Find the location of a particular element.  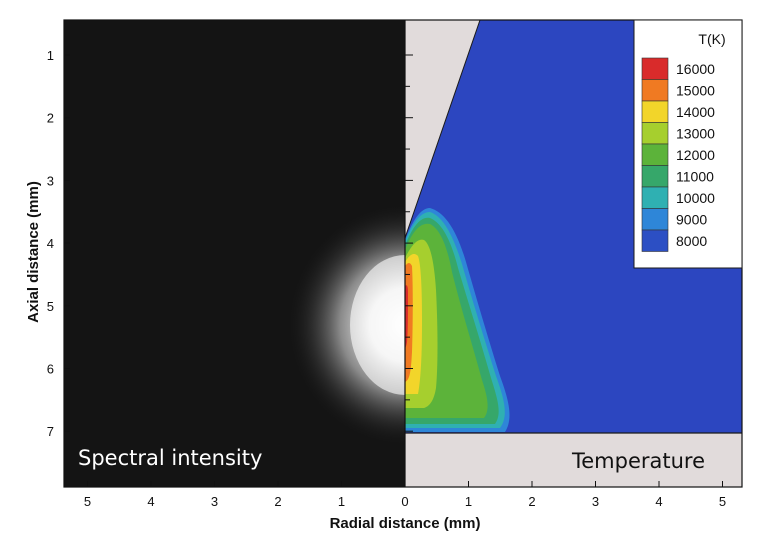

x-tick-label-right: 4 is located at coordinates (658, 501).